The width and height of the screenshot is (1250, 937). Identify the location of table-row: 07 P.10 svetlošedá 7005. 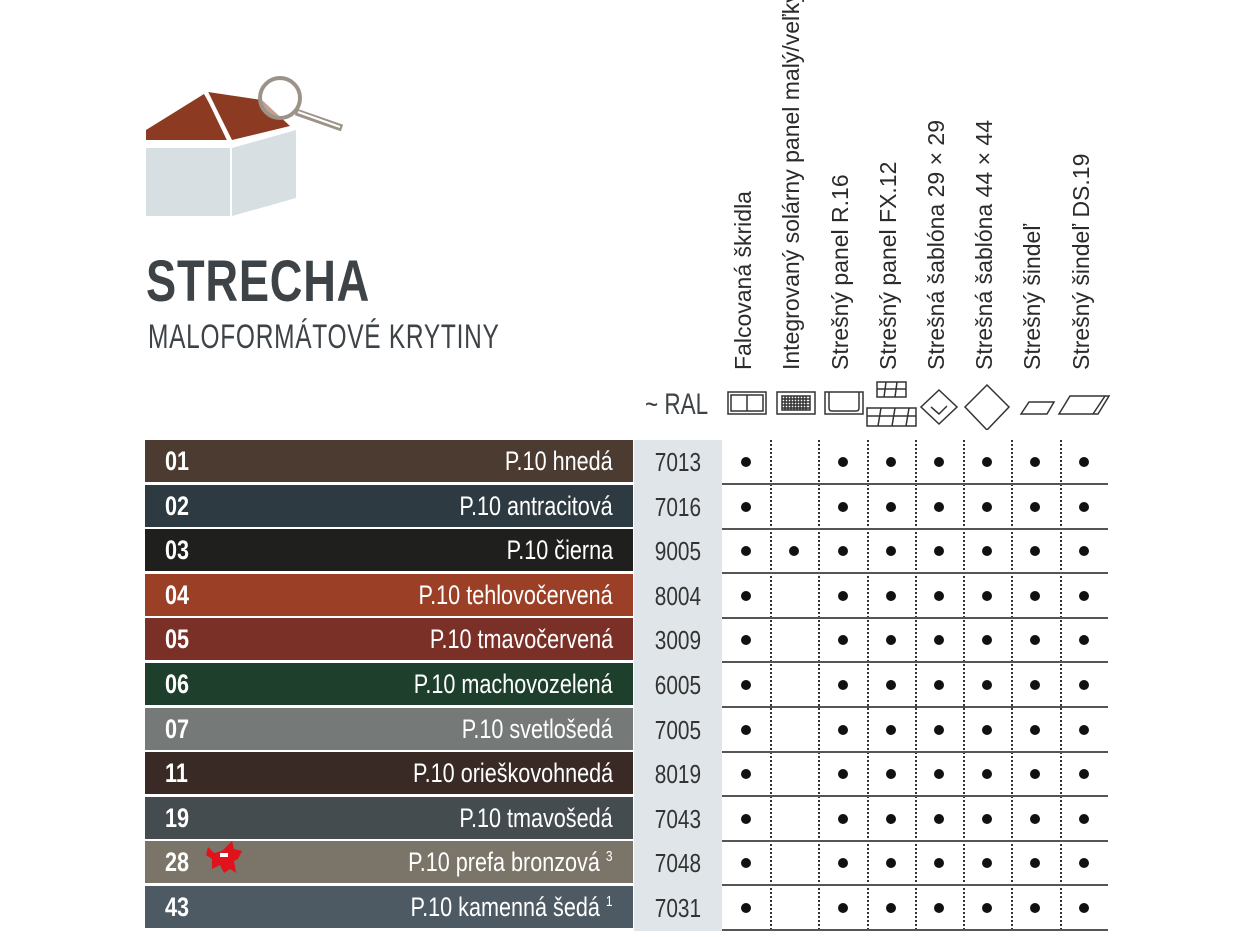
(626, 730).